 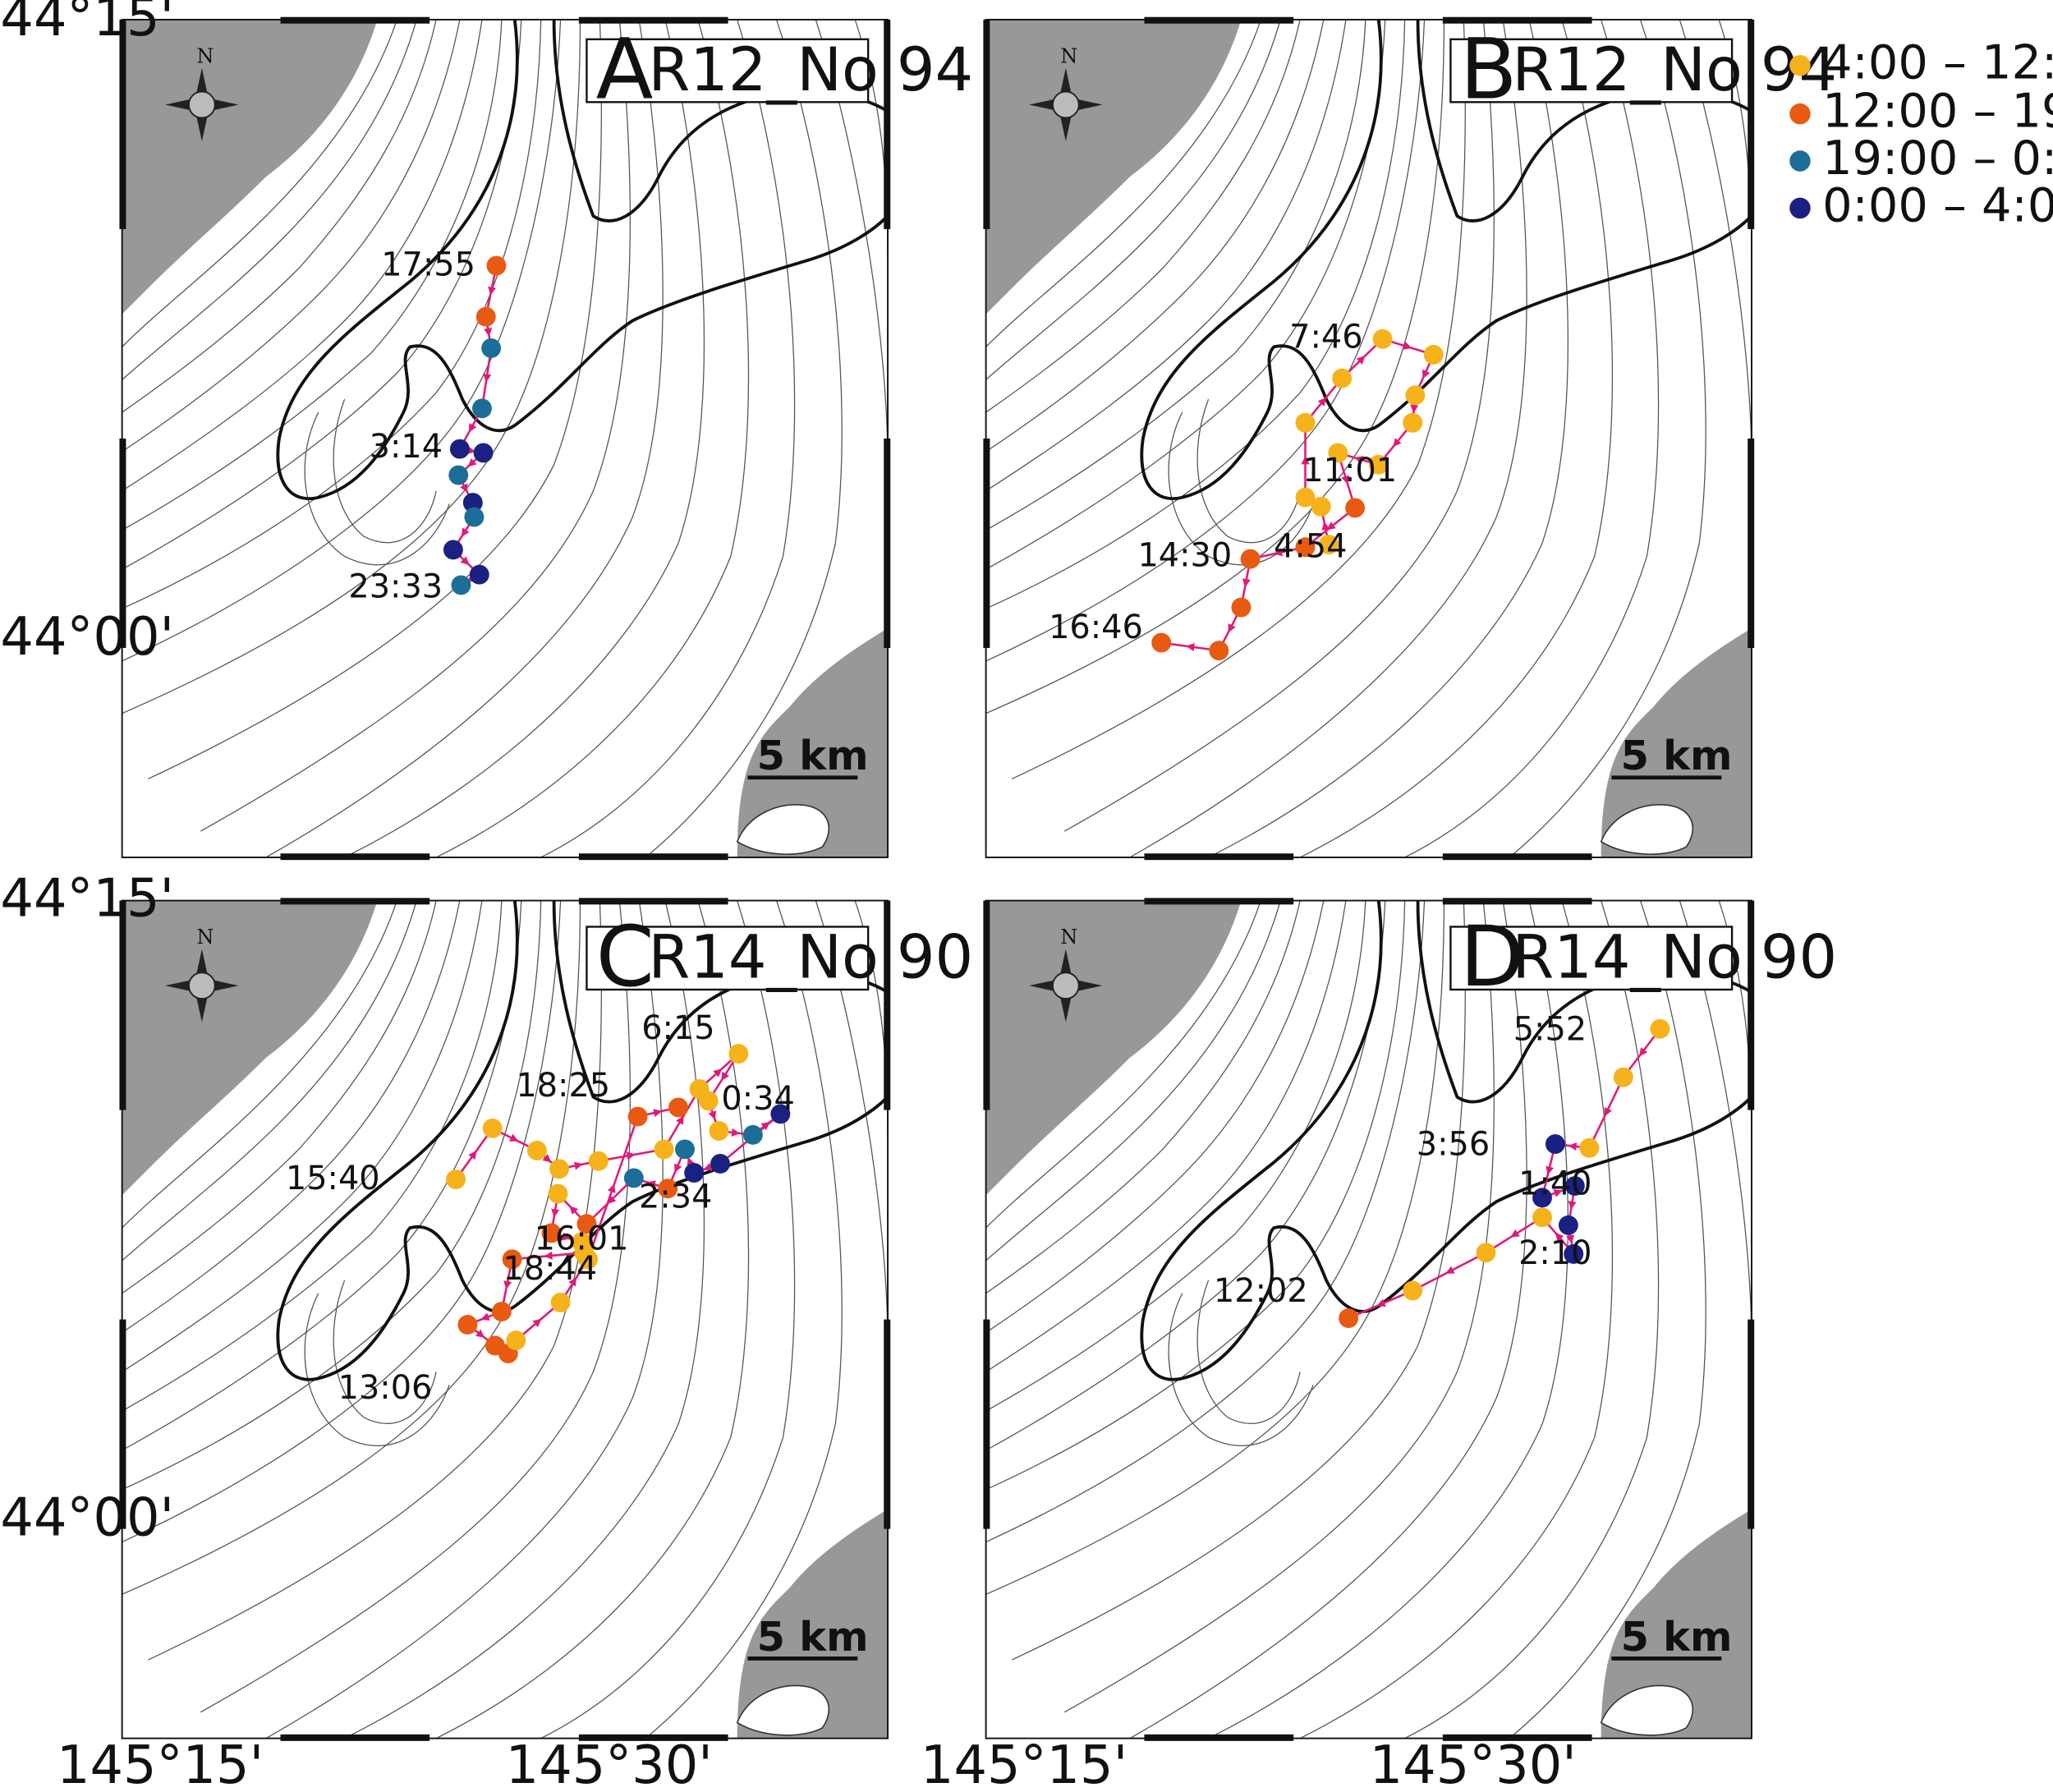 I want to click on time-label: 2:34, so click(x=675, y=1196).